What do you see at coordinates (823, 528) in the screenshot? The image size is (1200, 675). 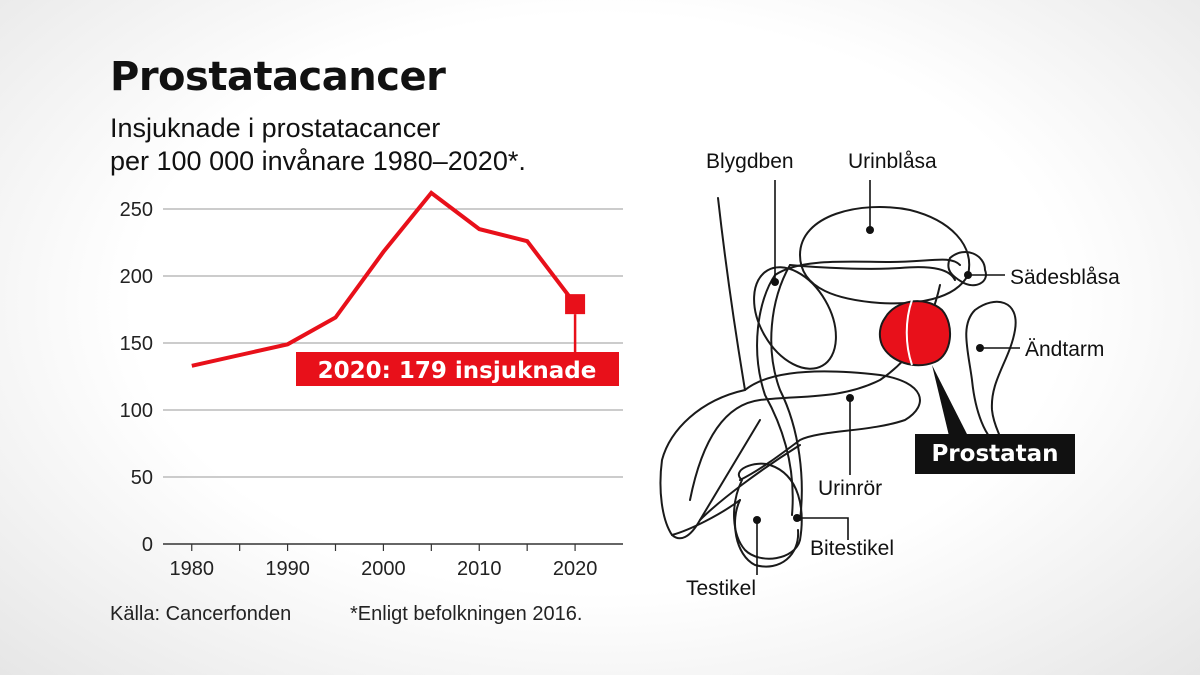 I see `leader-bitestikel` at bounding box center [823, 528].